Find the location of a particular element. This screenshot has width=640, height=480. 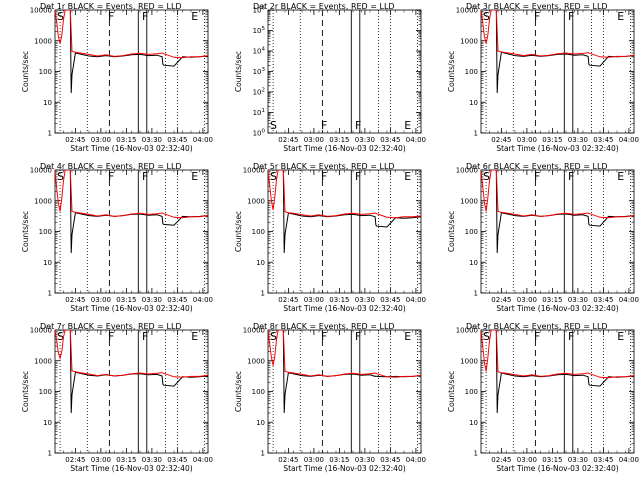

chart-title: Det 8r BLACK = Events, RED = LLD is located at coordinates (324, 326).